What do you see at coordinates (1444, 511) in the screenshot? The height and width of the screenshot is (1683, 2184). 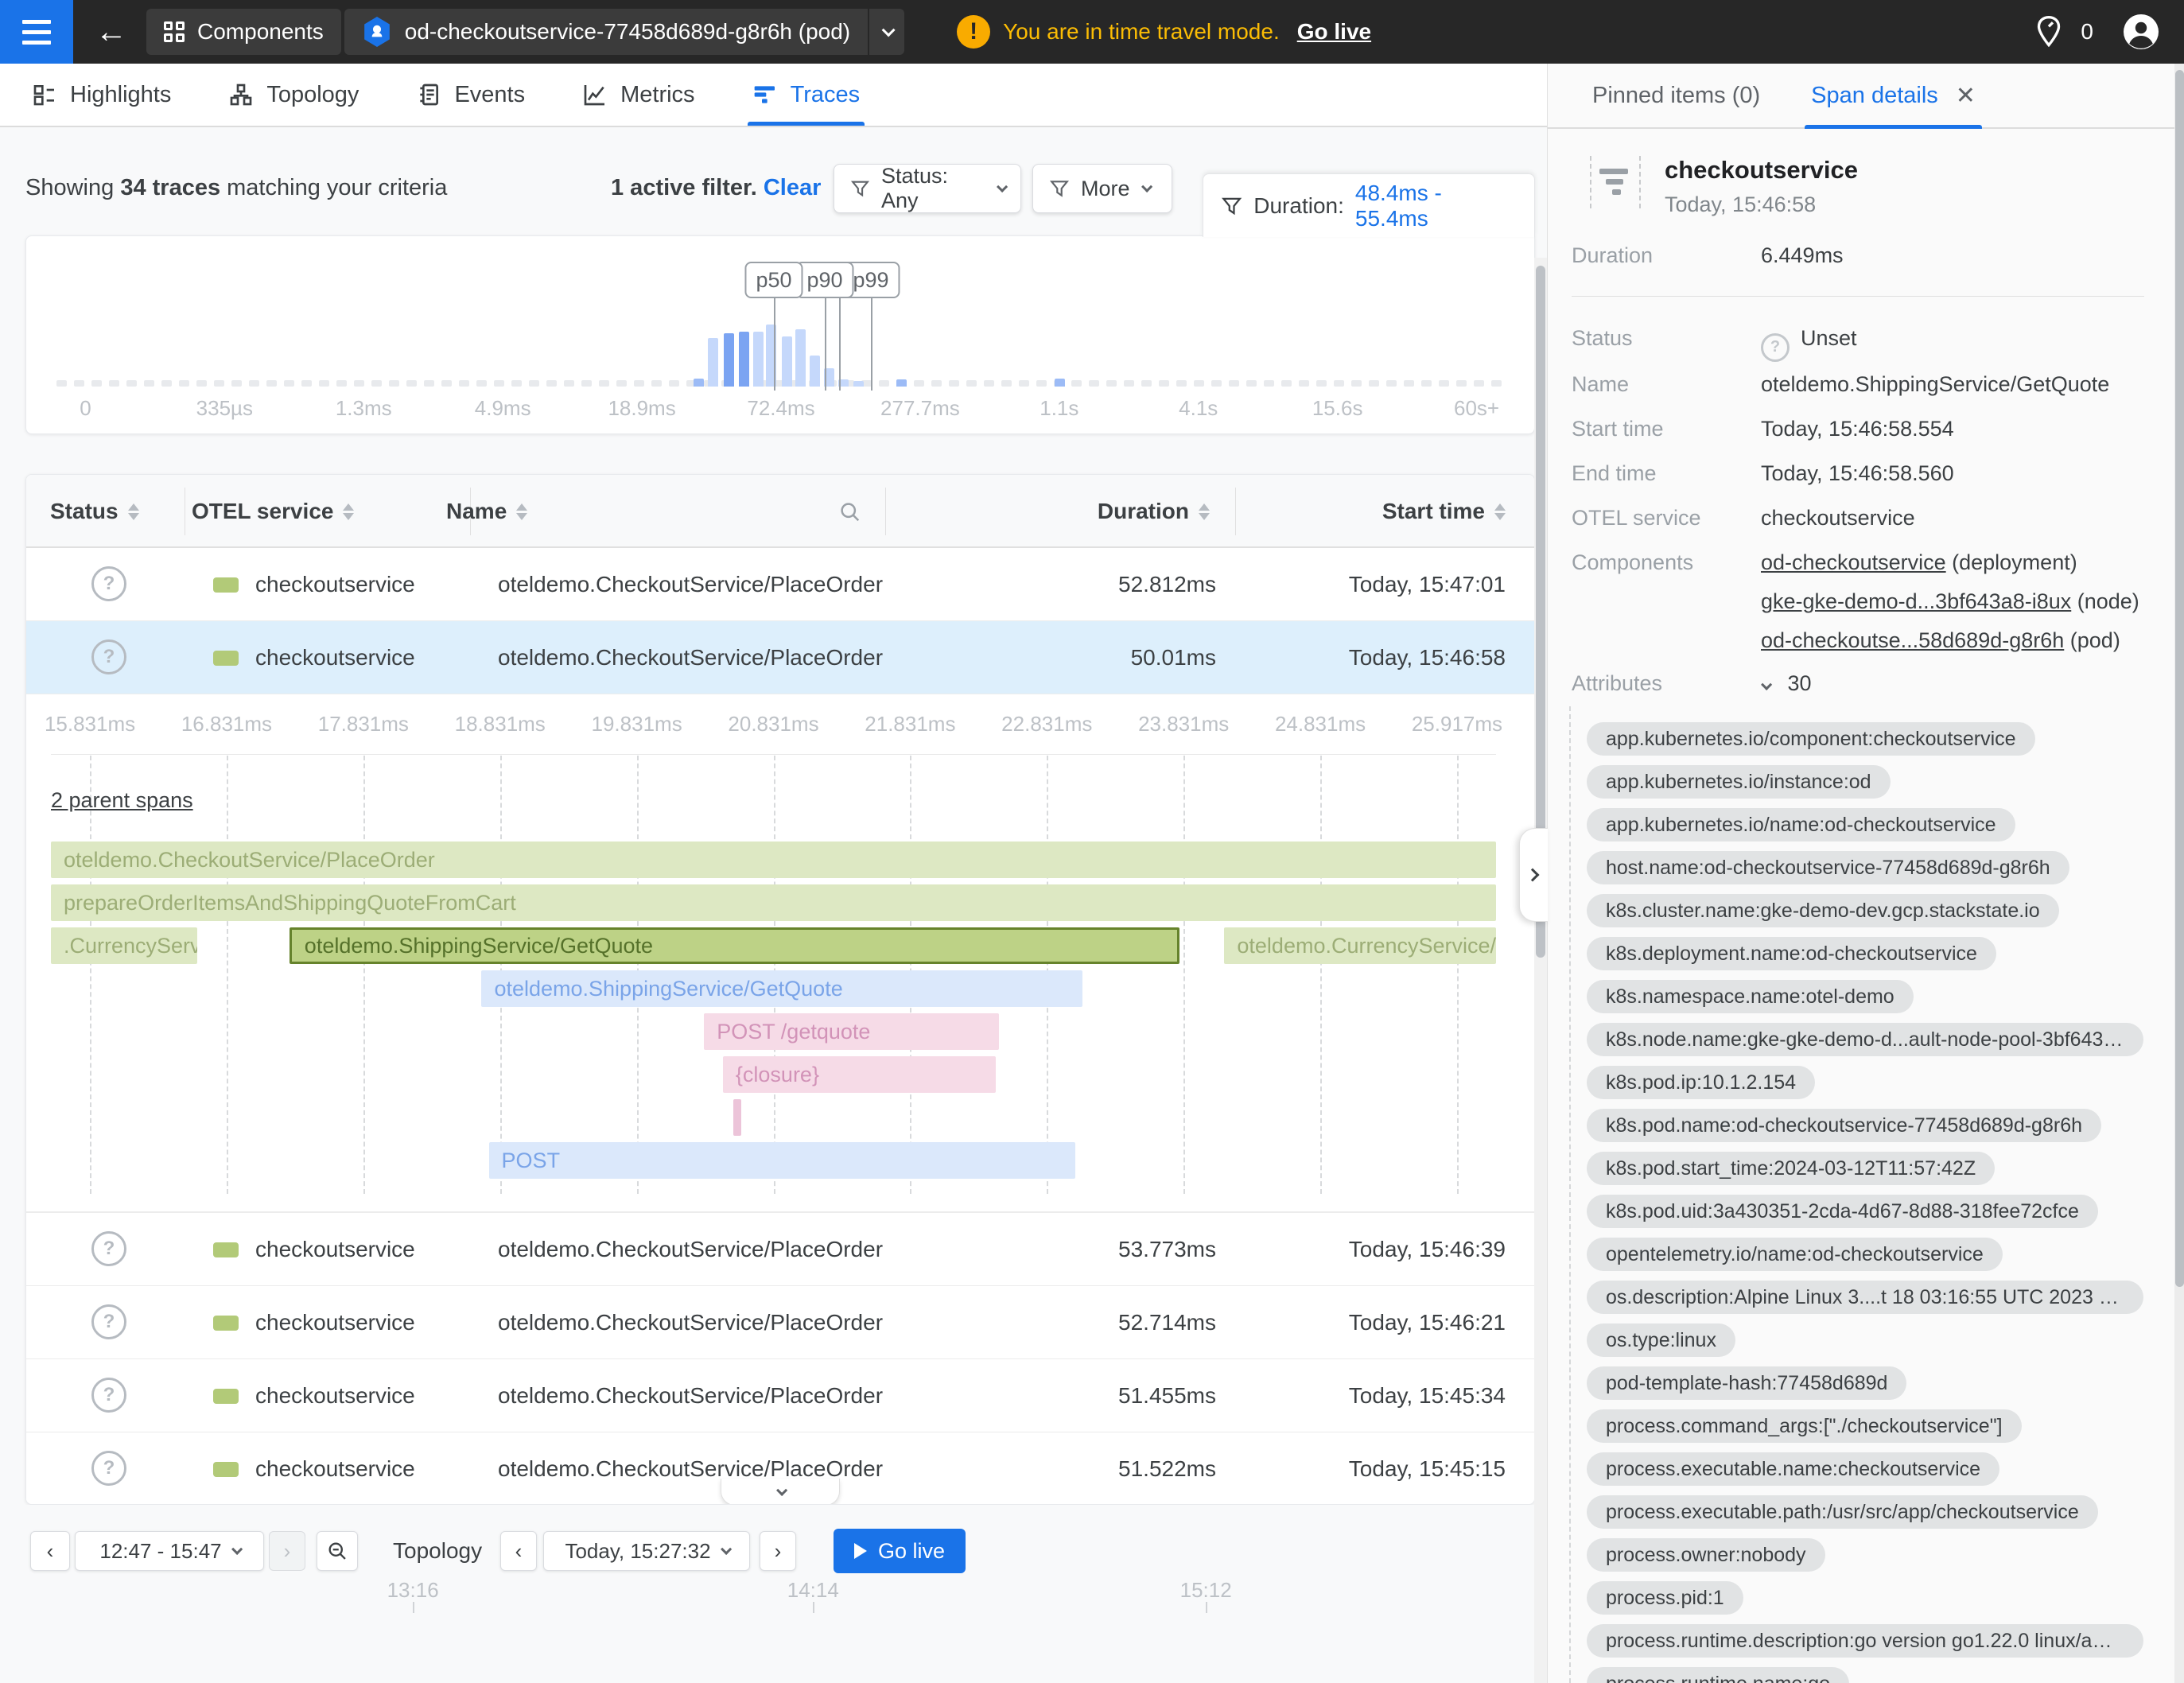 I see `col-start-time: Start time` at bounding box center [1444, 511].